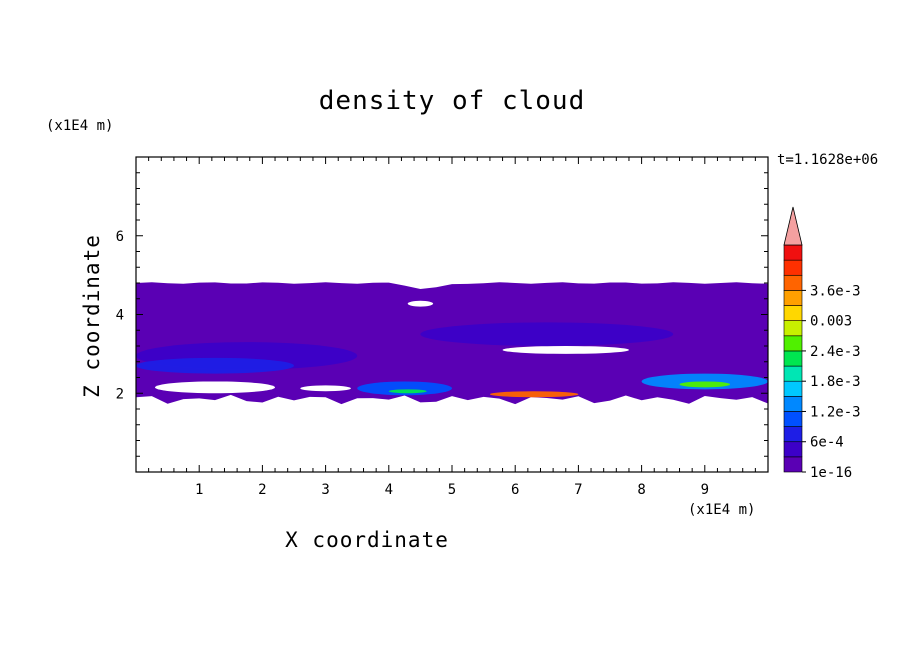 This screenshot has width=904, height=654. Describe the element at coordinates (835, 291) in the screenshot. I see `colorbar-label: 3.6e-3` at that location.